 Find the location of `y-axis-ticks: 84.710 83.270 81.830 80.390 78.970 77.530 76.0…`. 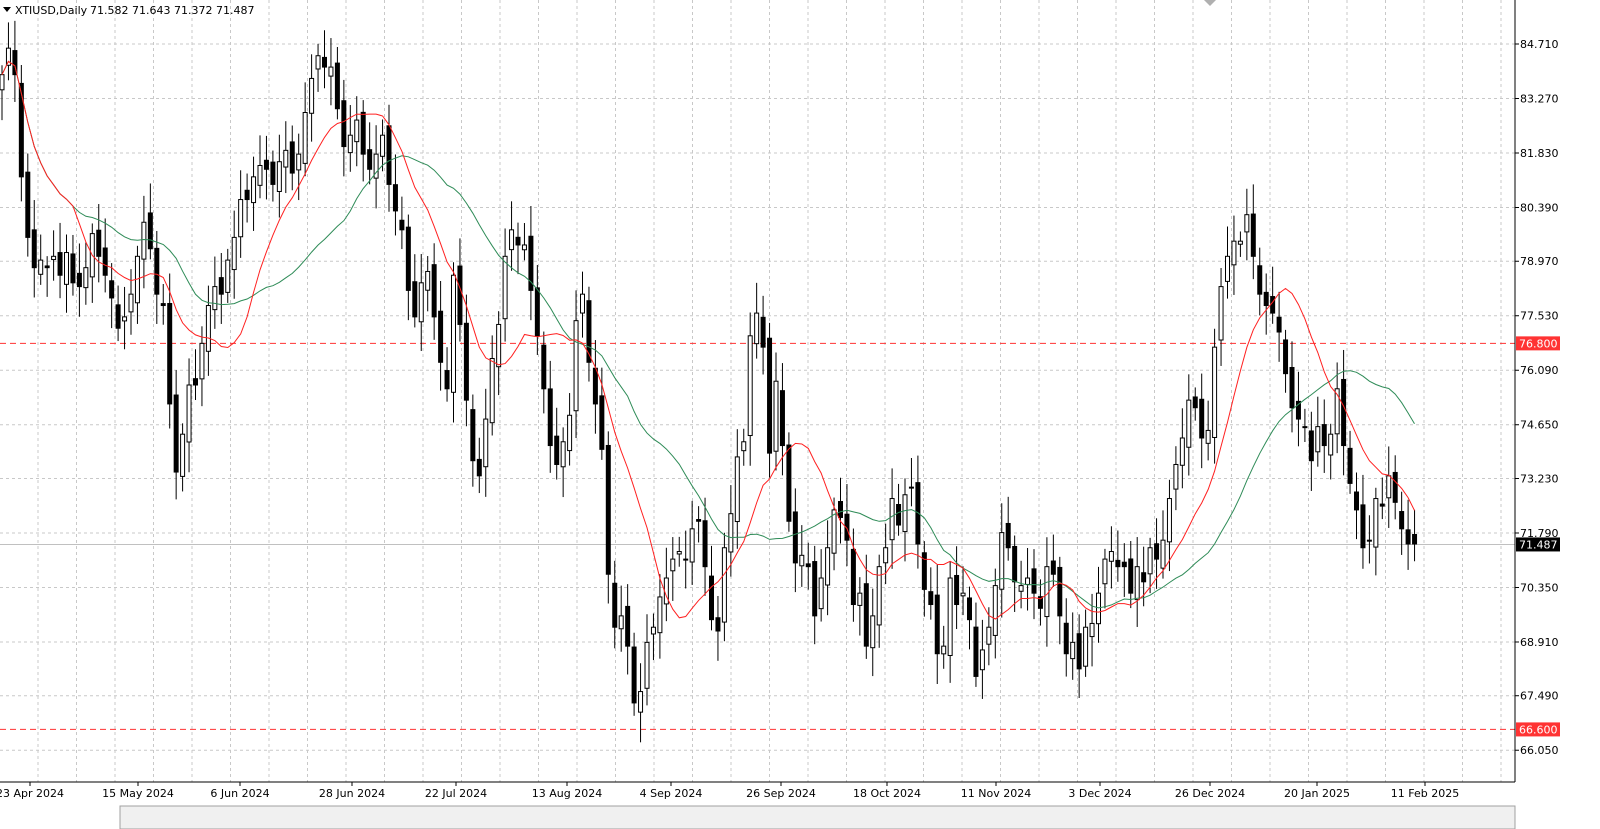

y-axis-ticks: 84.710 83.270 81.830 80.390 78.970 77.530 76.0… is located at coordinates (1537, 397).